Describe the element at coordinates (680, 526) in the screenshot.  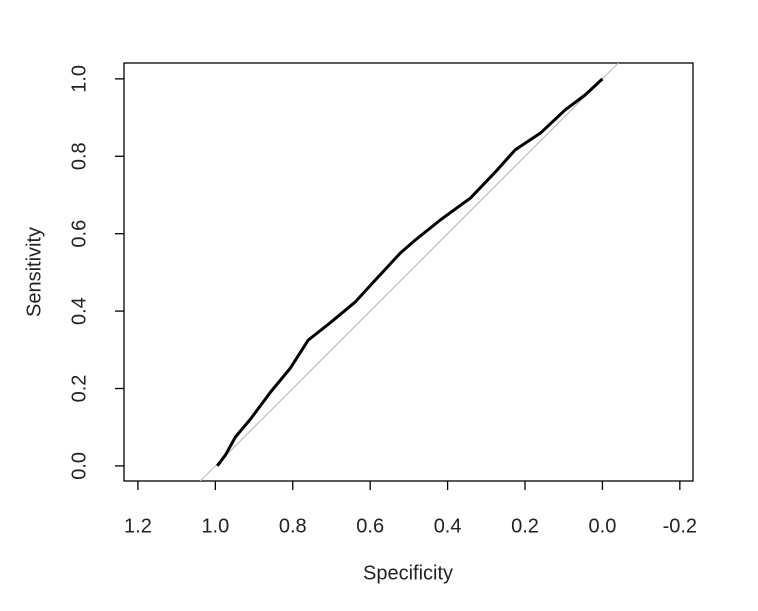
I see `x-tick-label: -0.2` at that location.